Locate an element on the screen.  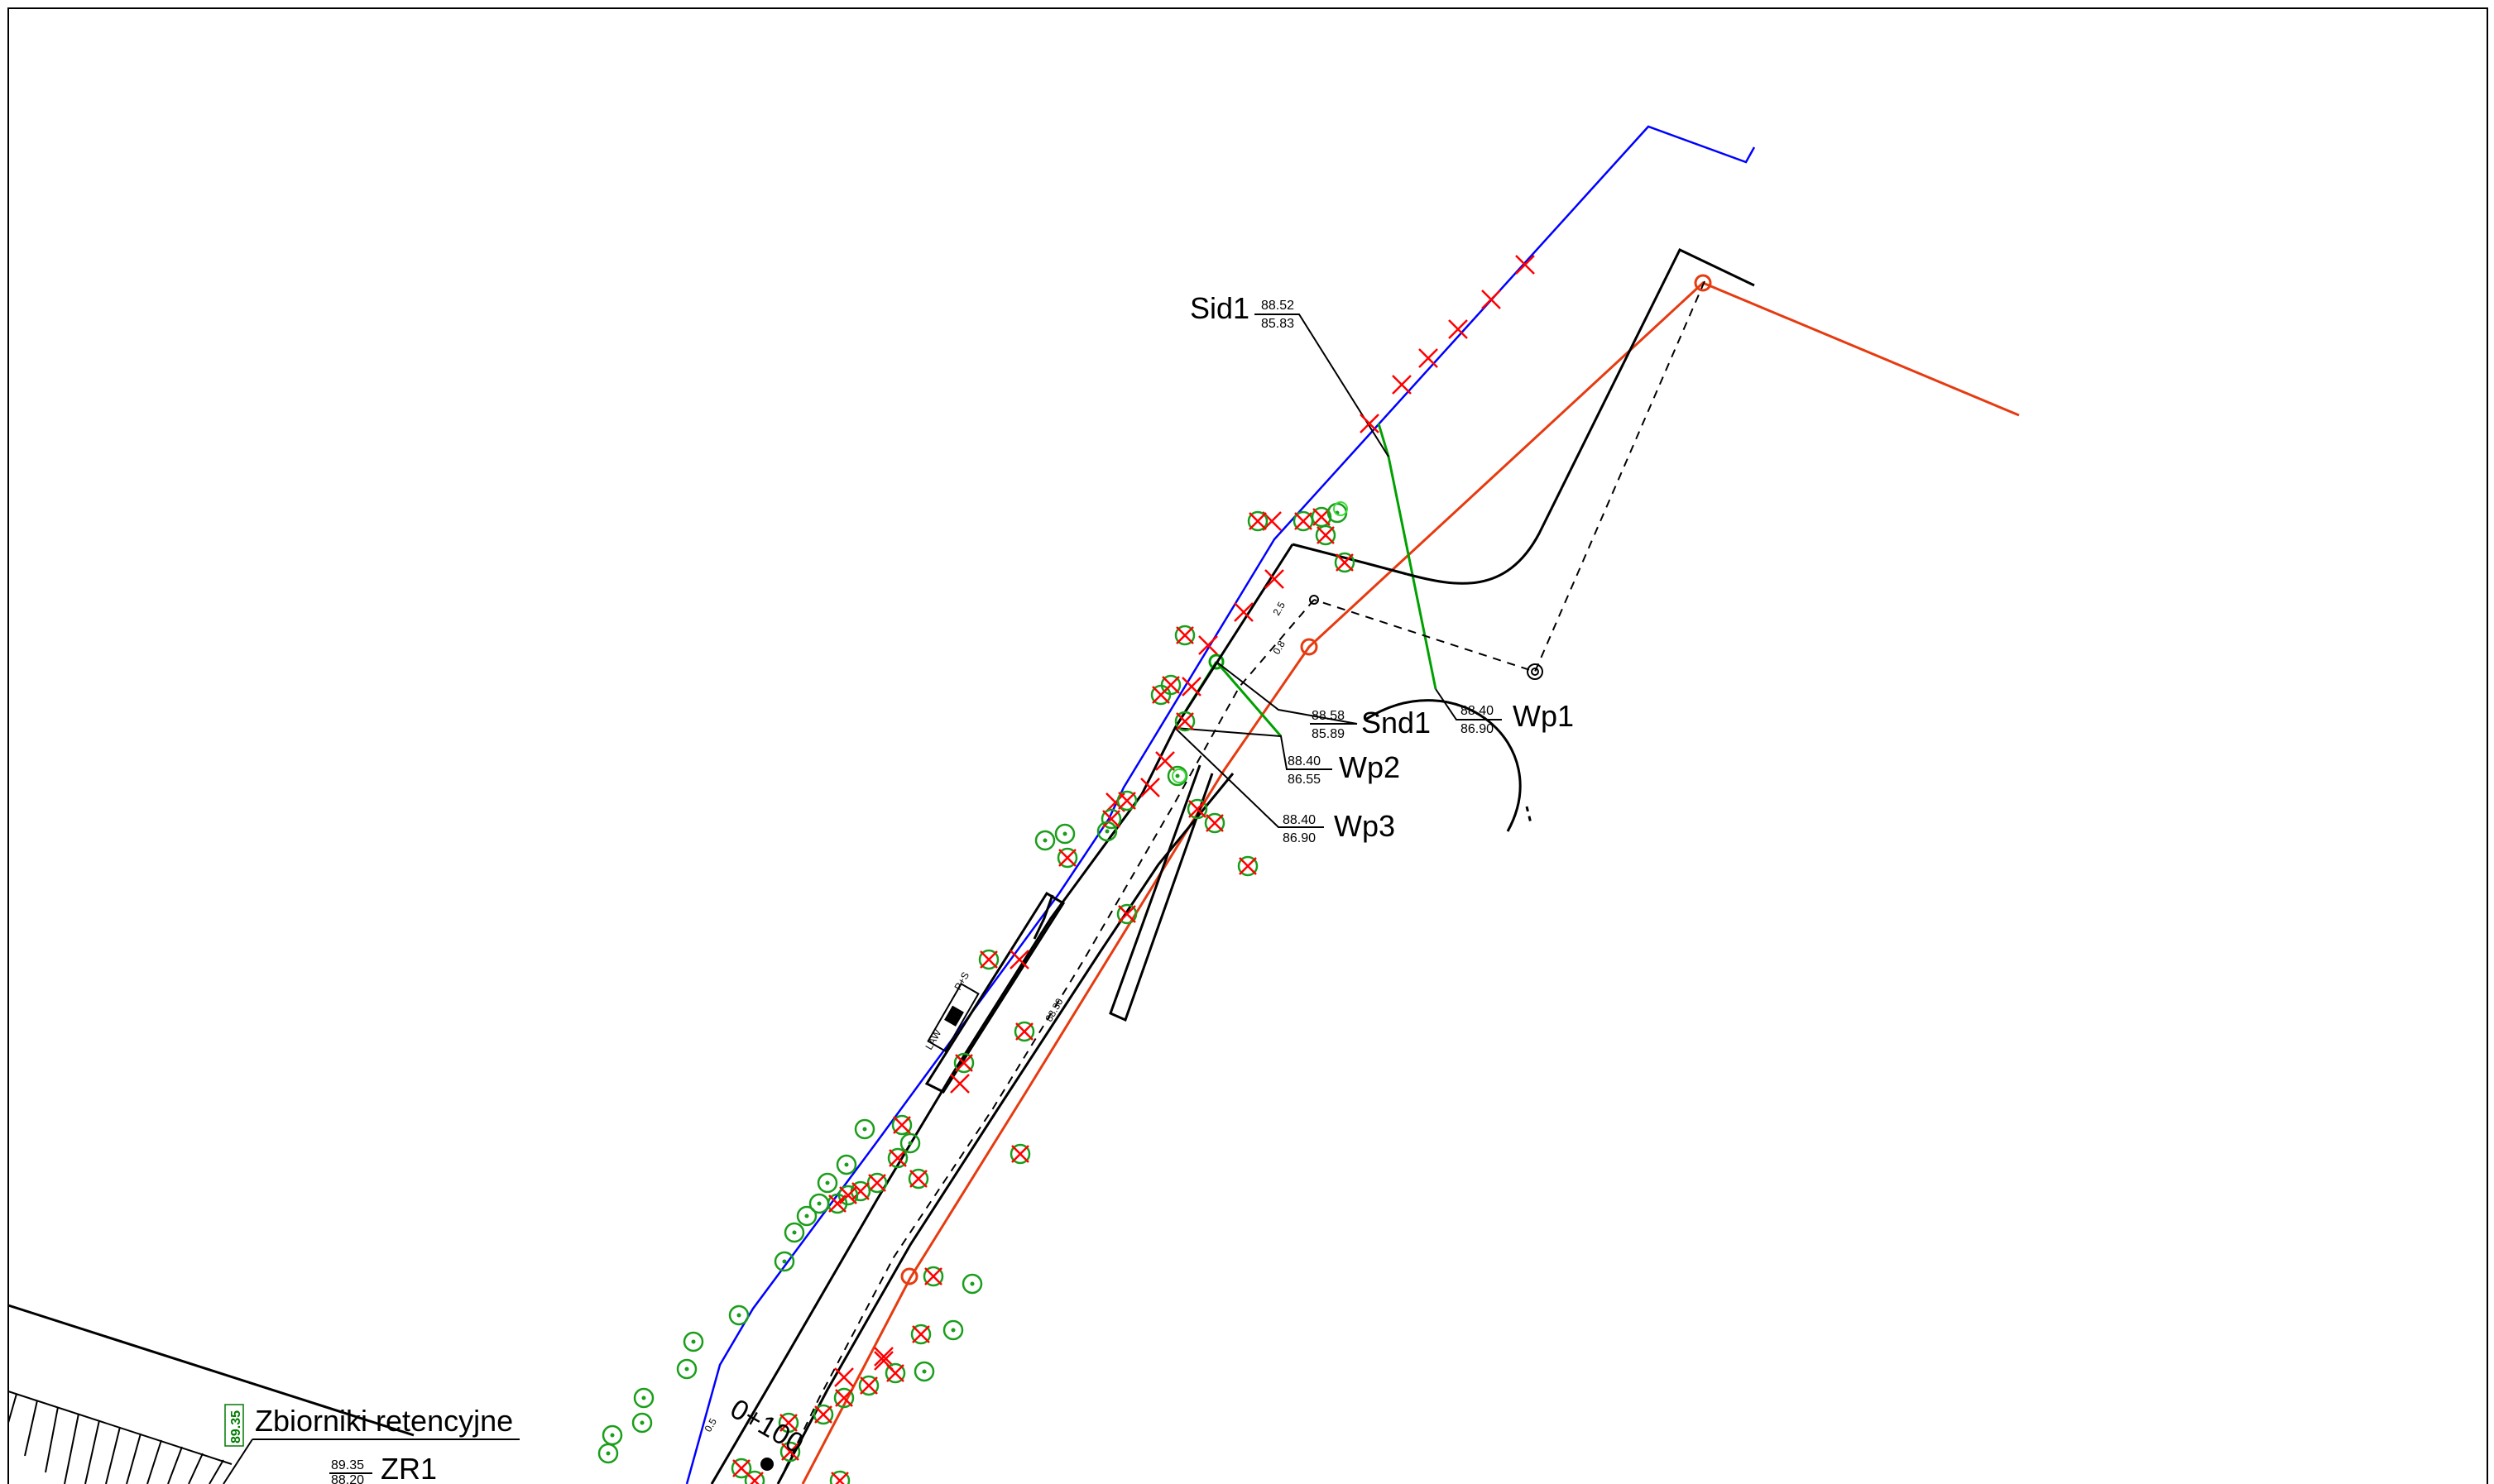
wp1-well-inner-icon is located at coordinates (1535, 672).